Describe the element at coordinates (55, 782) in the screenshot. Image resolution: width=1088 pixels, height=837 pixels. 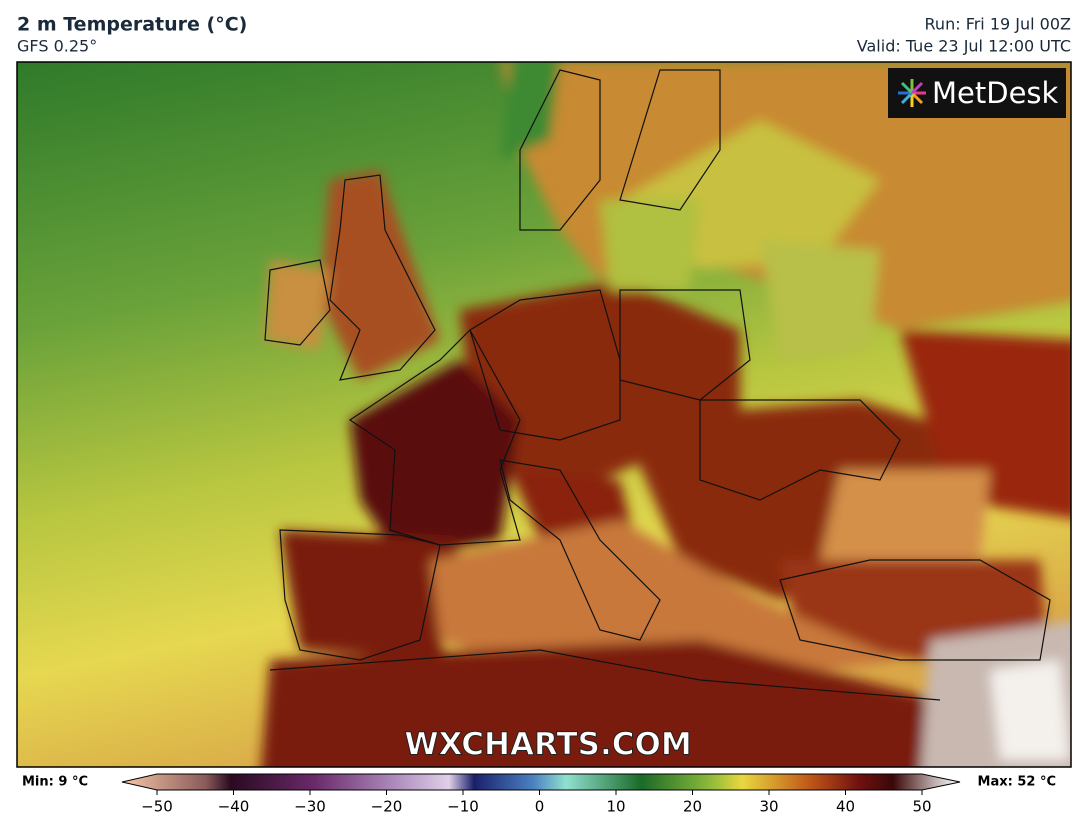
I see `min-label: Min: 9 °C` at that location.